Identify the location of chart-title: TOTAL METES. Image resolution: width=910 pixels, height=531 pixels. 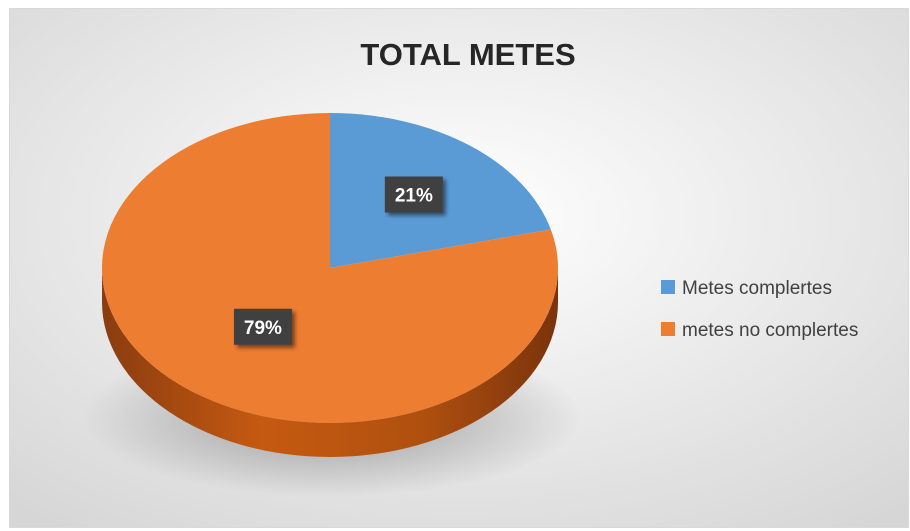
(467, 54).